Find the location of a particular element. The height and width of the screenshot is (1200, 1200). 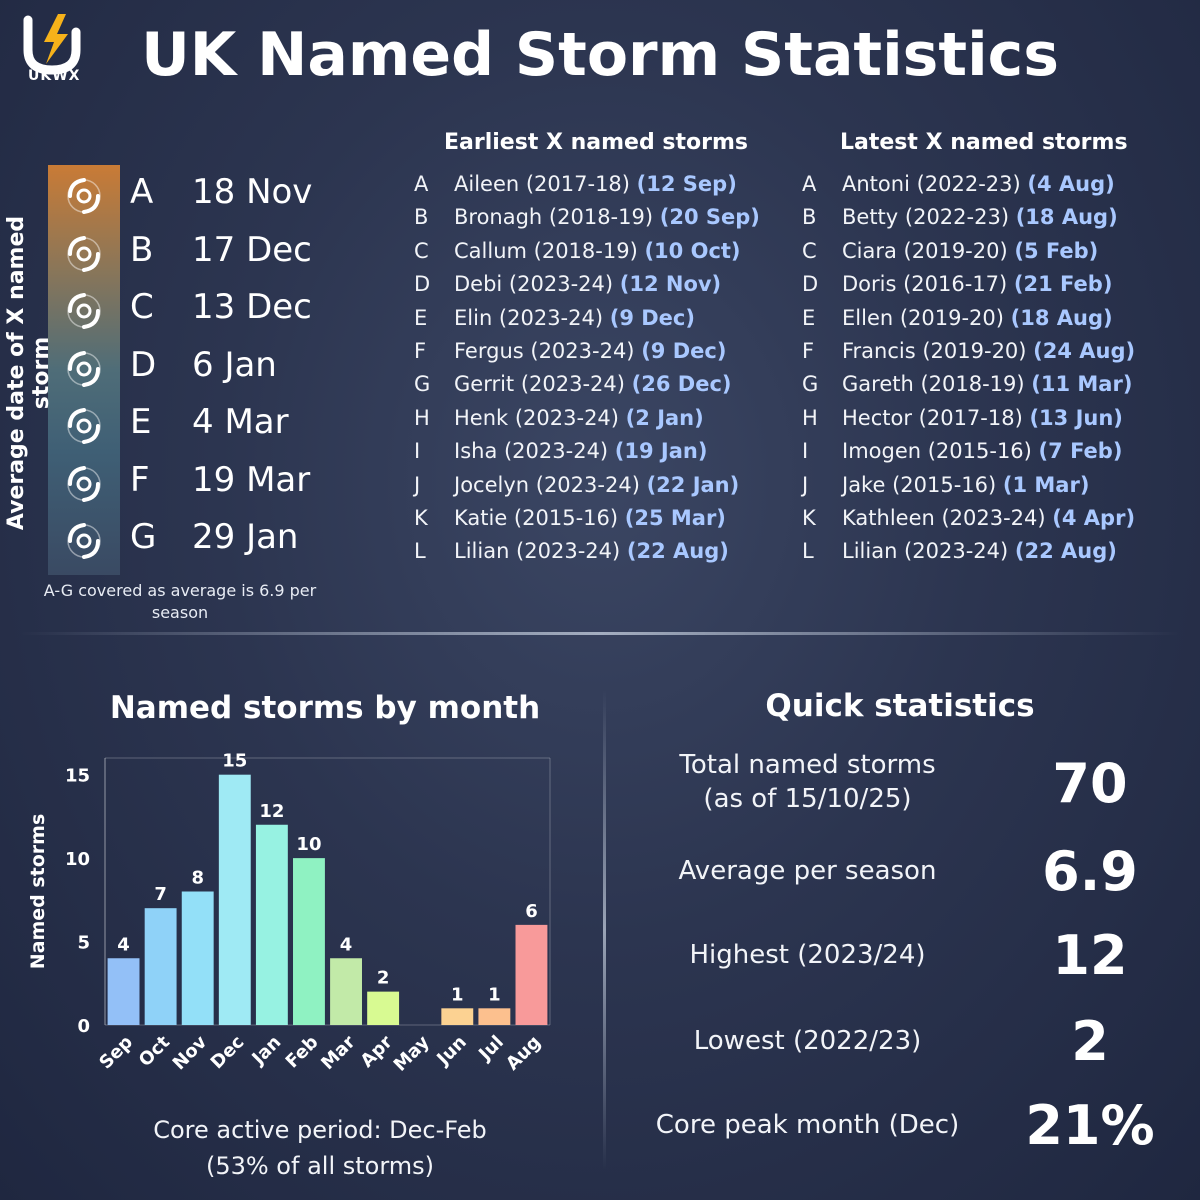

latest-date: (1 Mar) is located at coordinates (1046, 484).